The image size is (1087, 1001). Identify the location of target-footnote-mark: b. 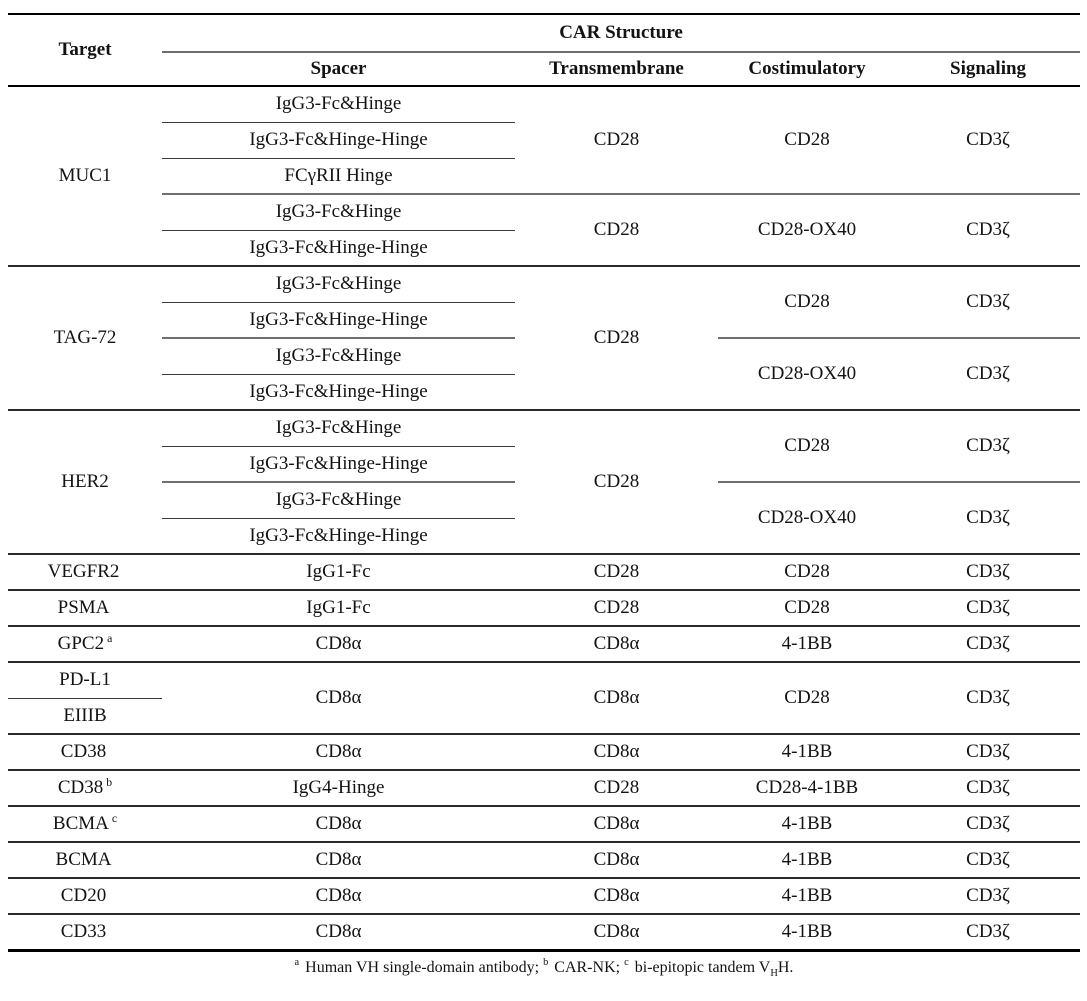
(109, 782).